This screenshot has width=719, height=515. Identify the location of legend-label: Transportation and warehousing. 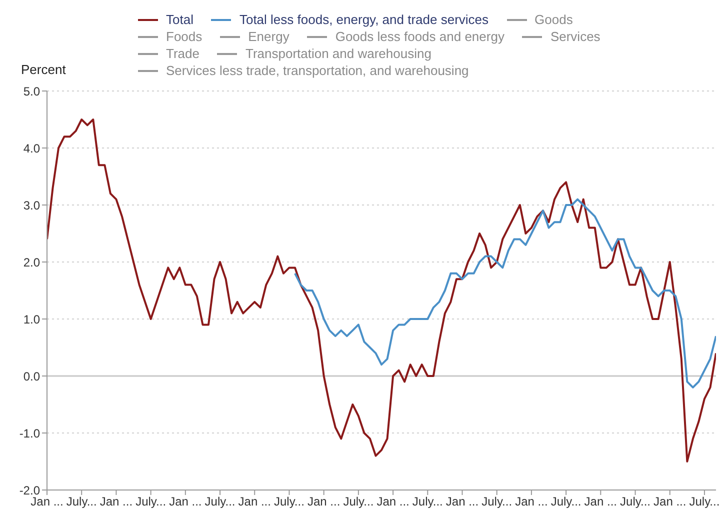
(338, 54).